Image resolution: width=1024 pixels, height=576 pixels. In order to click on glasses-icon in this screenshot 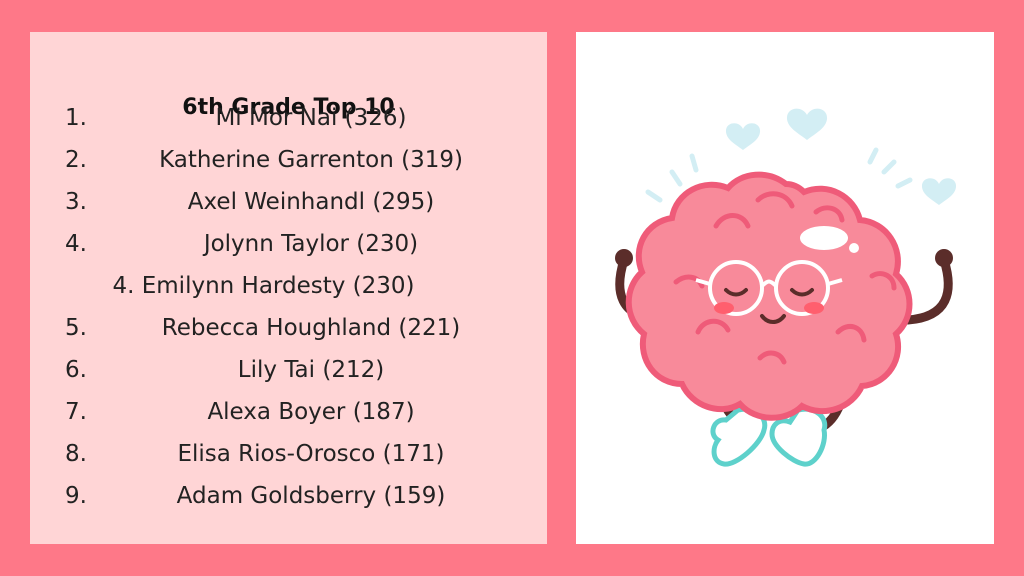, I will do `click(769, 288)`.